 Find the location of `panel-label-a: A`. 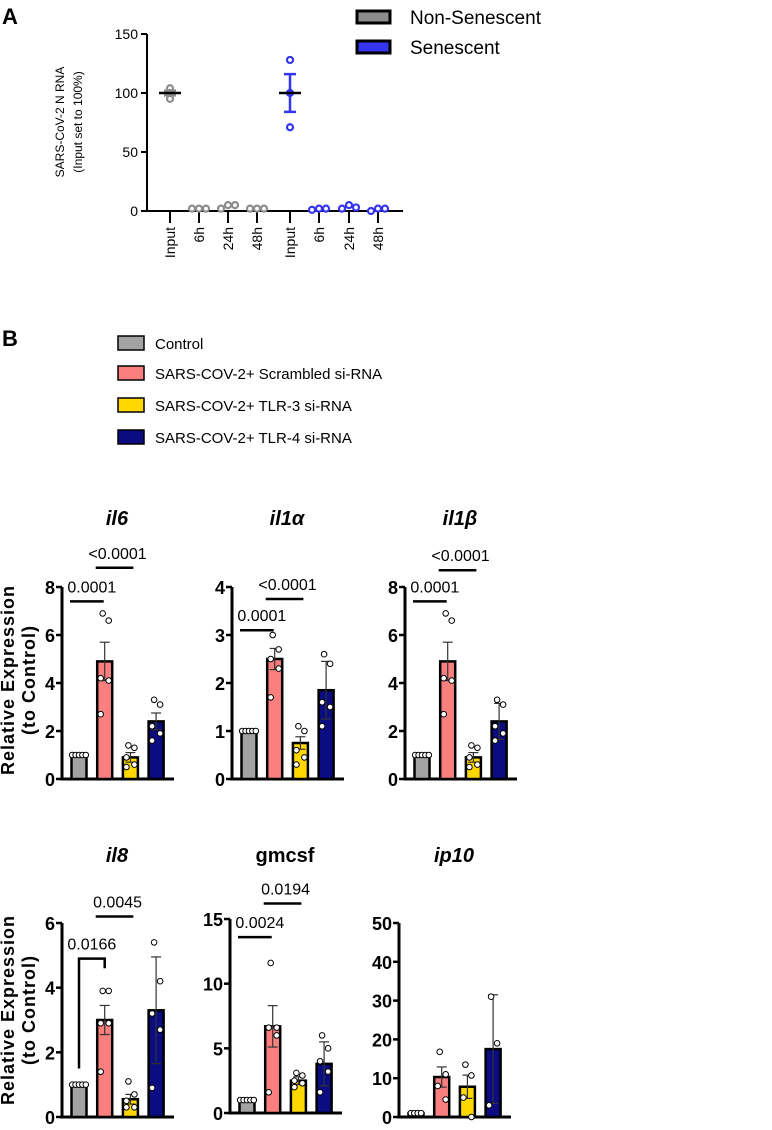

panel-label-a: A is located at coordinates (10, 16).